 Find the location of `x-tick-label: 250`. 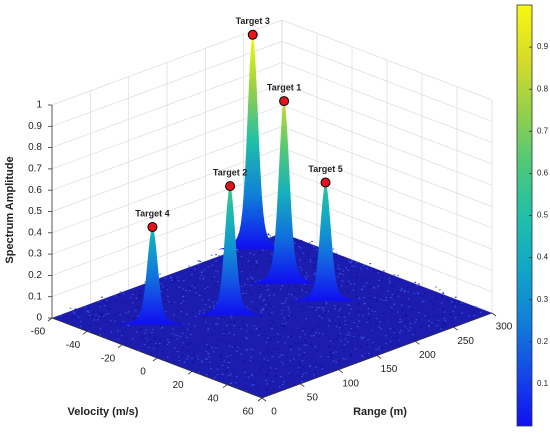

x-tick-label: 250 is located at coordinates (465, 341).